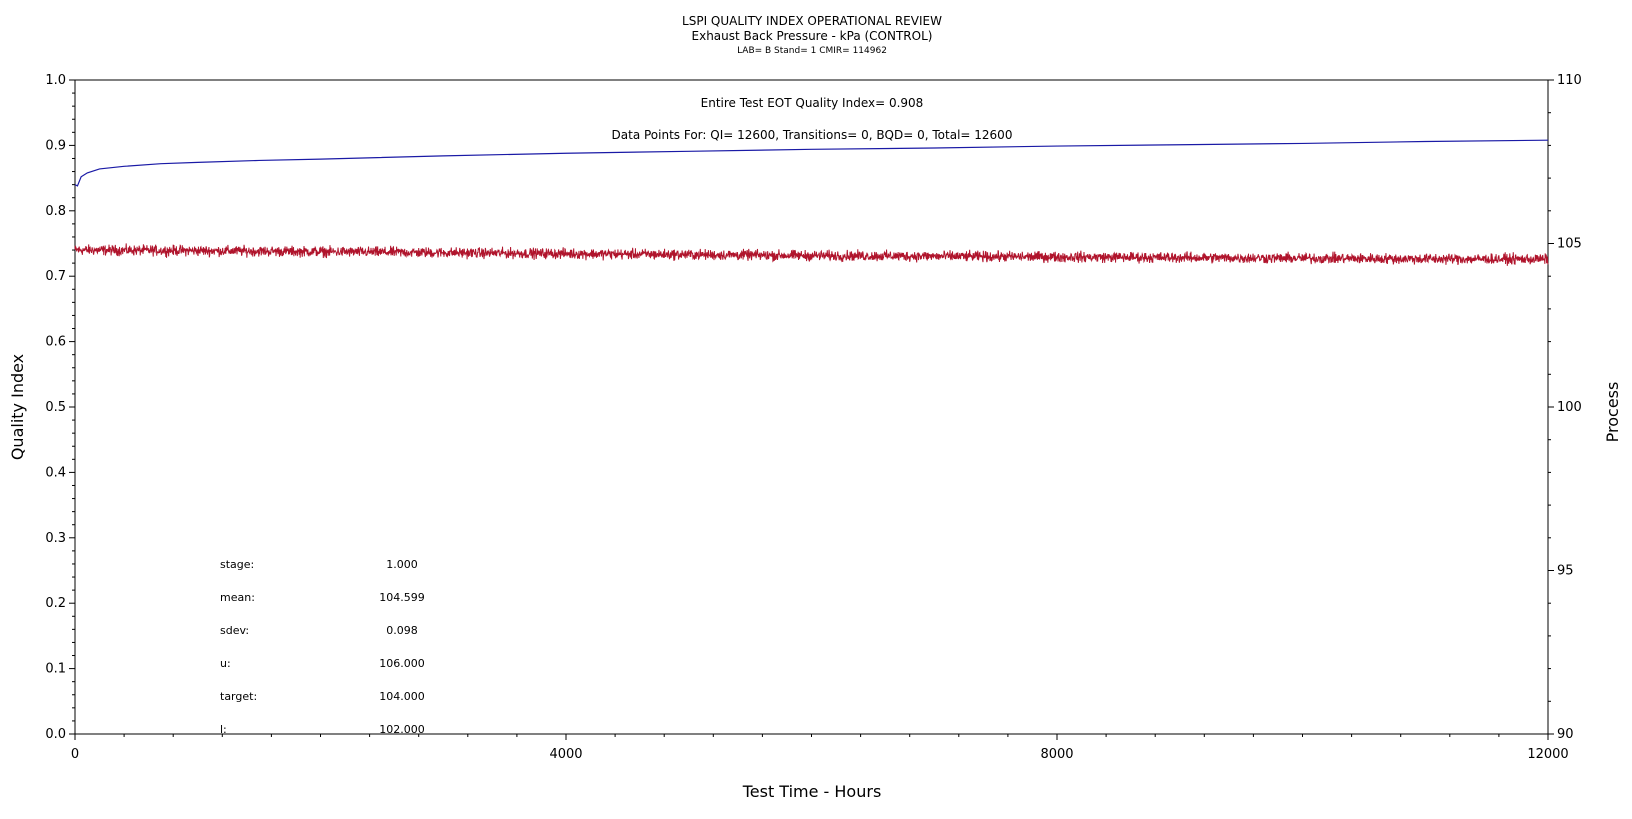 This screenshot has width=1632, height=819. What do you see at coordinates (402, 663) in the screenshot?
I see `stat-value: 106.000` at bounding box center [402, 663].